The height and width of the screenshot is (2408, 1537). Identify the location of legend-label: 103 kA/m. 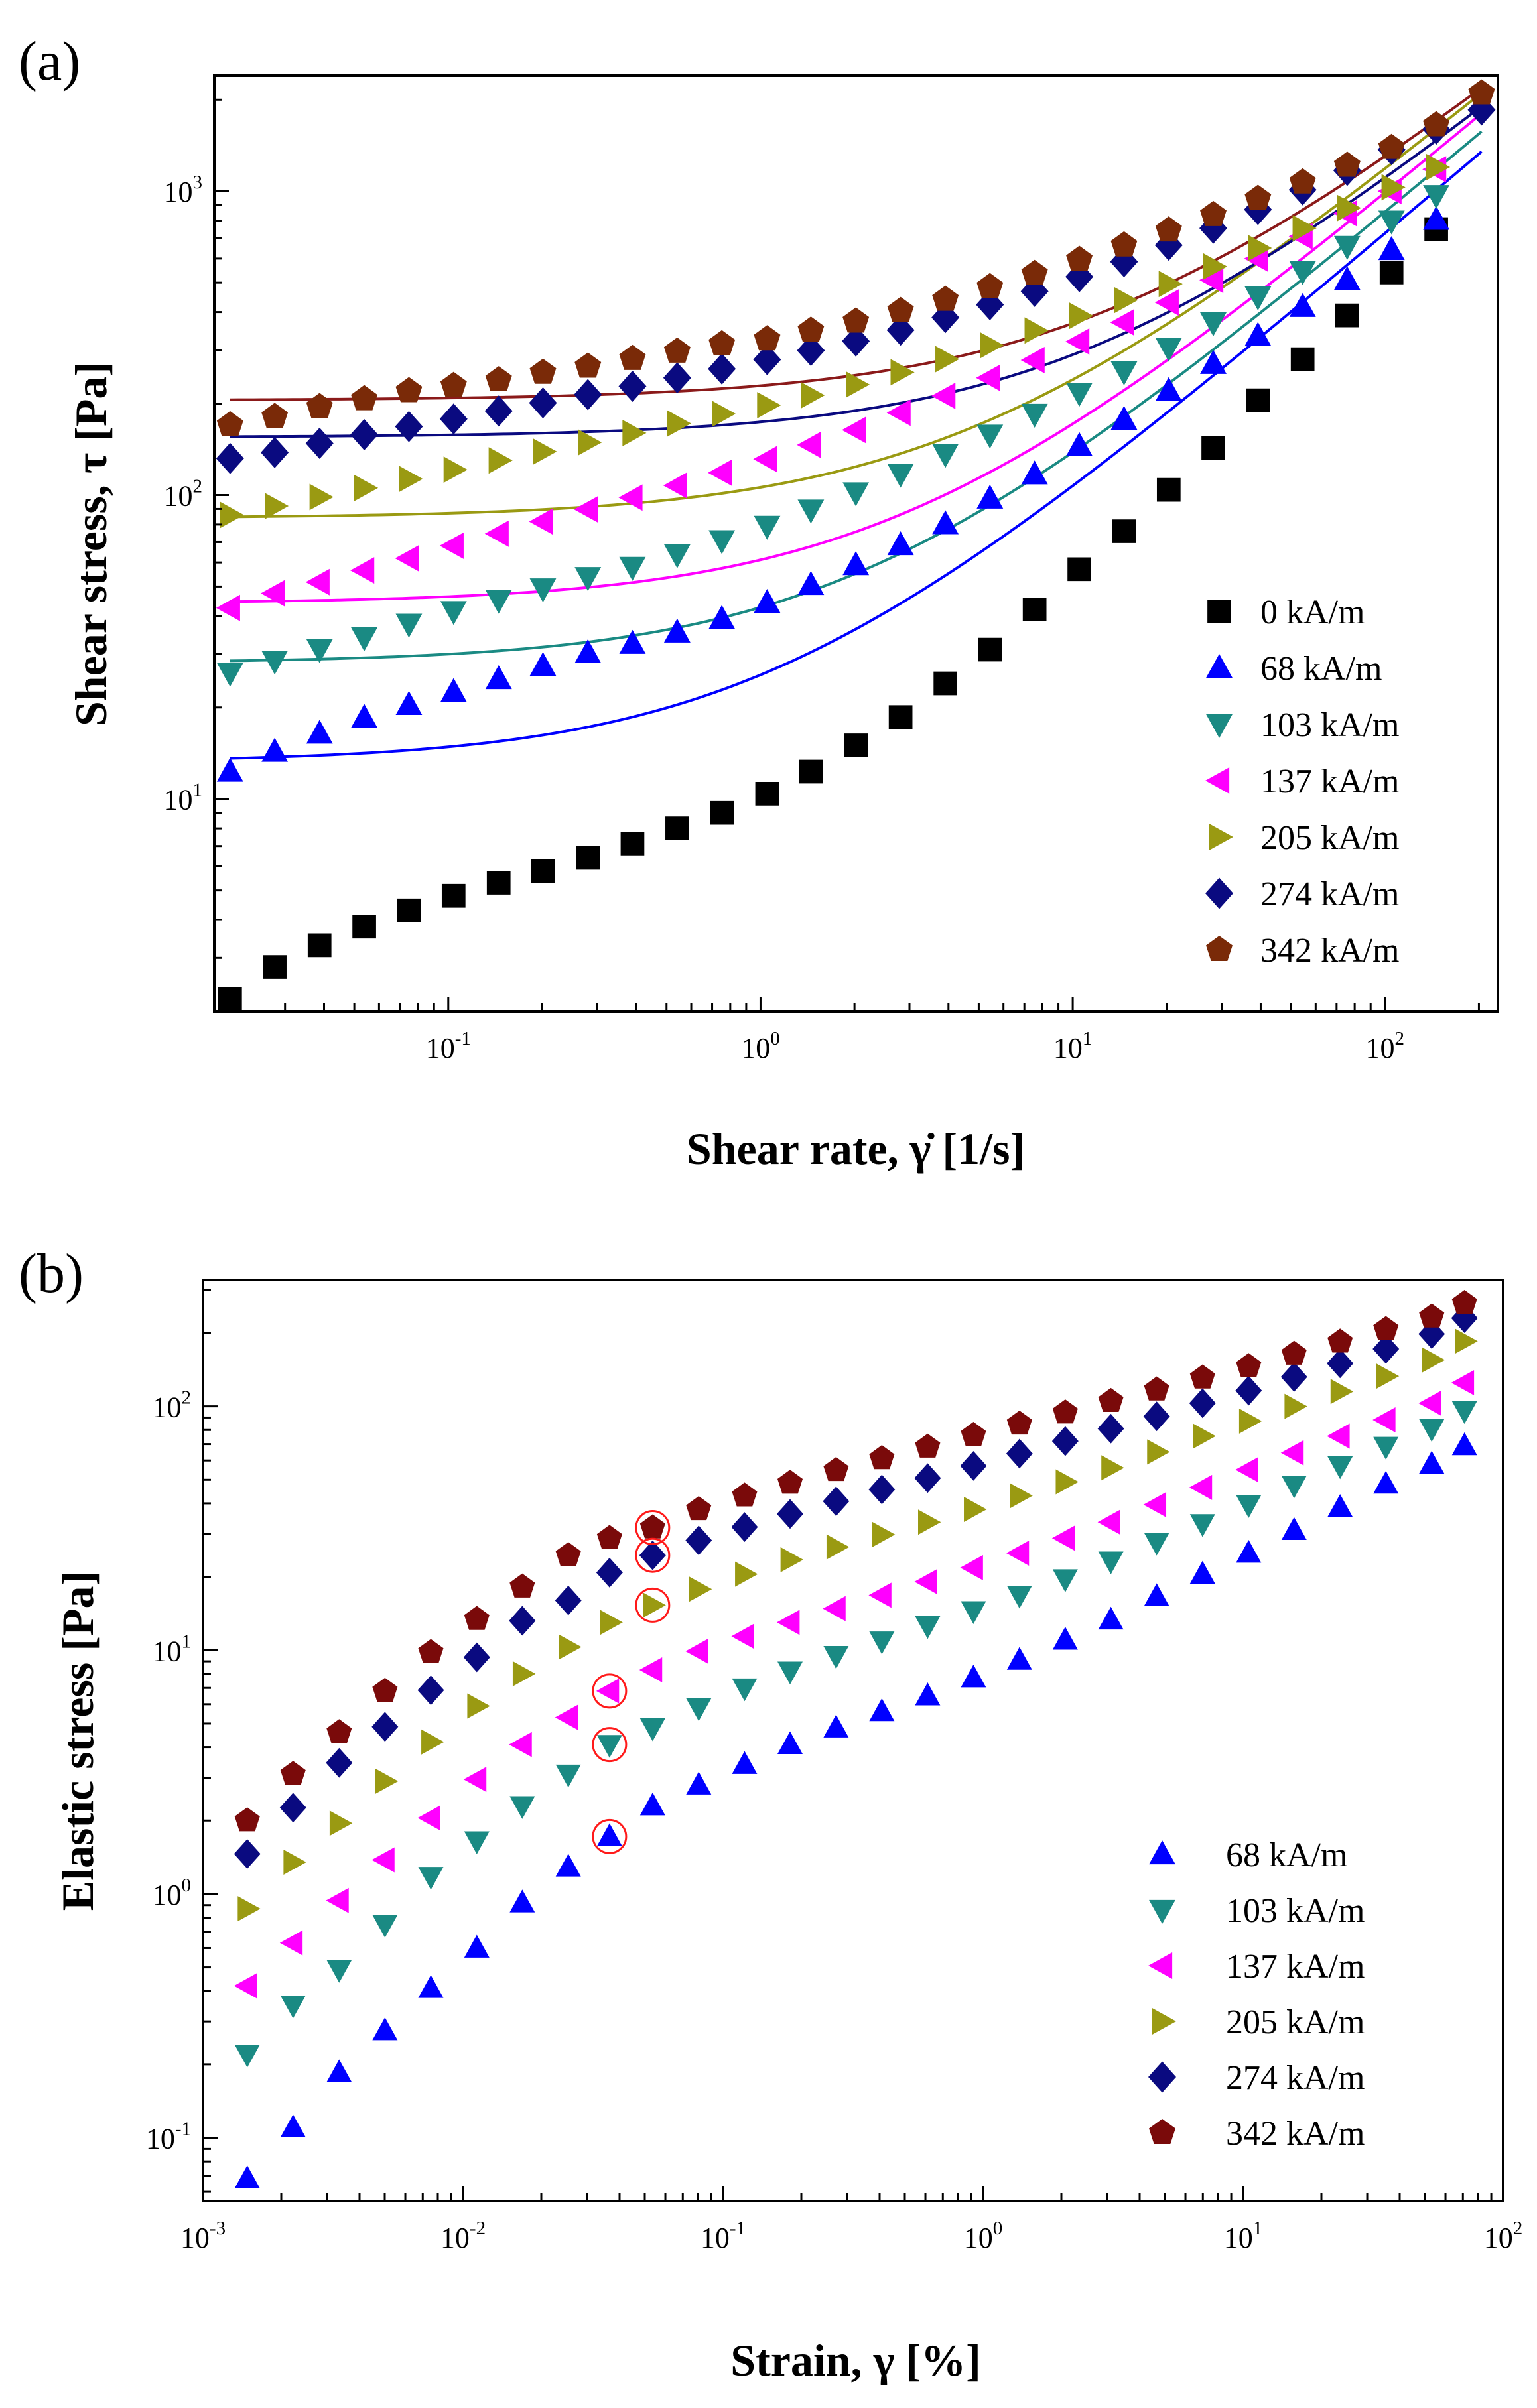
(1295, 1911).